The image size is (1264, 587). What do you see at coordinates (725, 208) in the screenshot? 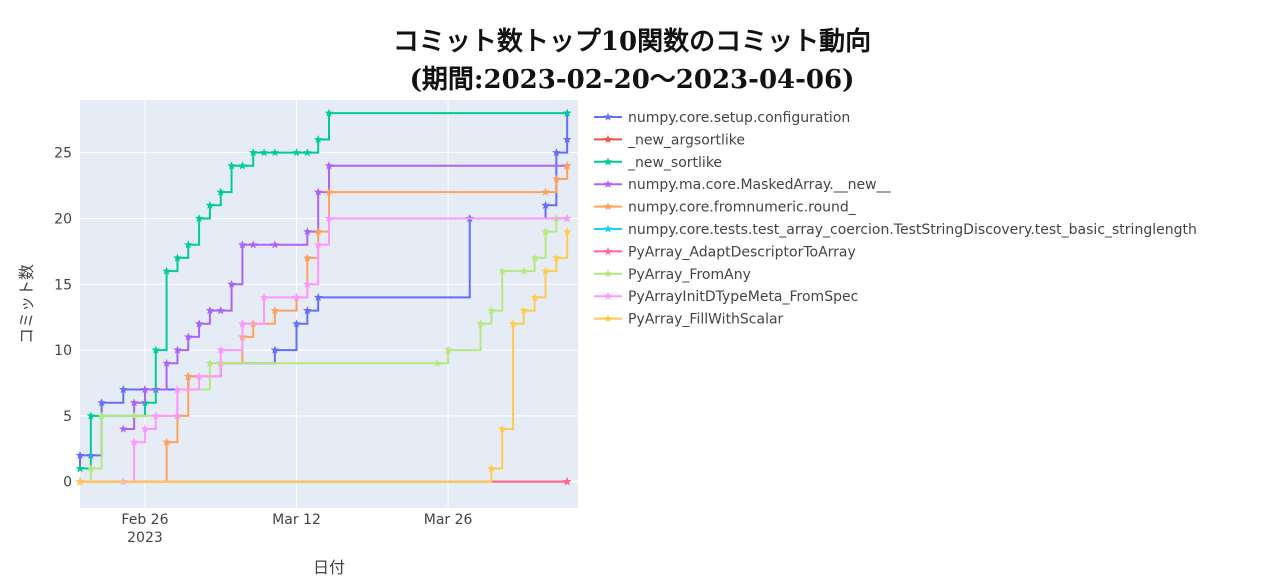
I see `legend-item: numpy.core.fromnumeric.round_` at bounding box center [725, 208].